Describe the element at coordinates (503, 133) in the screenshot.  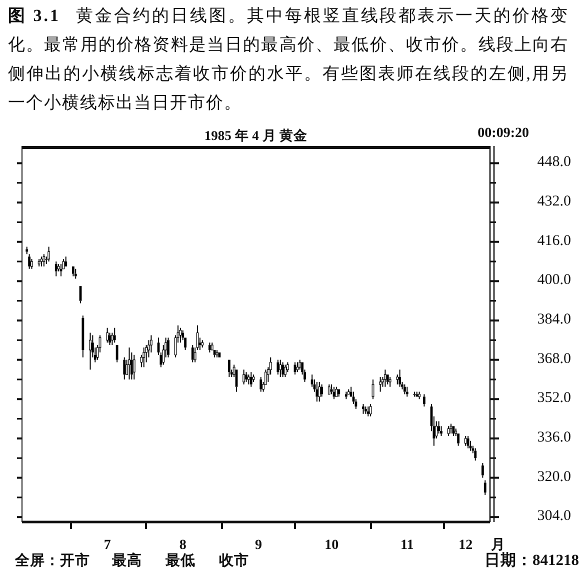
I see `text: 00:09:20` at that location.